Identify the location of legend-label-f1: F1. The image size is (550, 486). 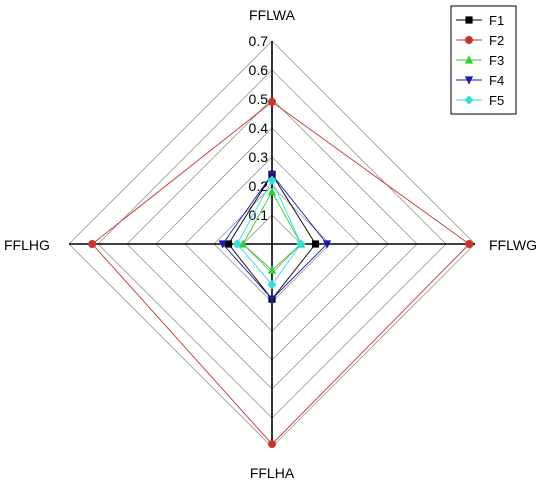
(496, 20).